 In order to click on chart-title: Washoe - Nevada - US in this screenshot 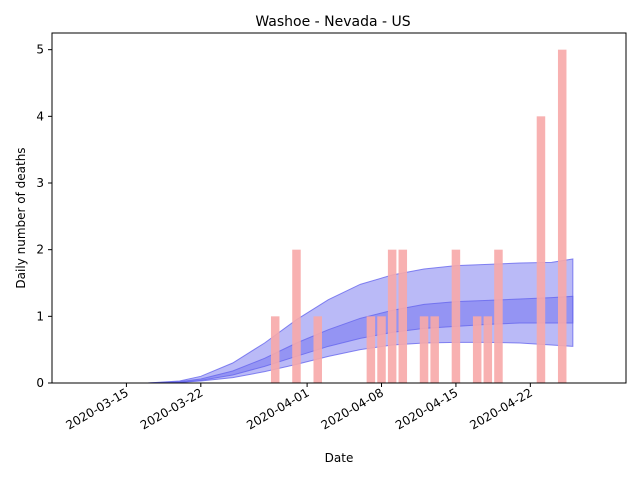, I will do `click(332, 22)`.